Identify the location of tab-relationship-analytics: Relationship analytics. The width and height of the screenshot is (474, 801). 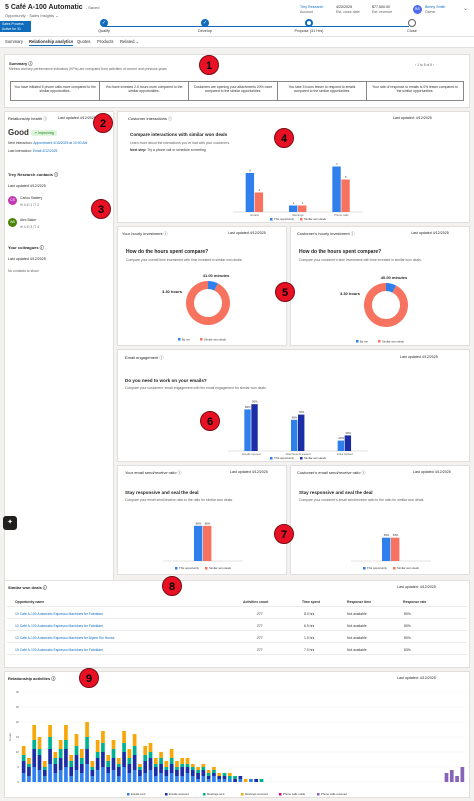
(51, 42).